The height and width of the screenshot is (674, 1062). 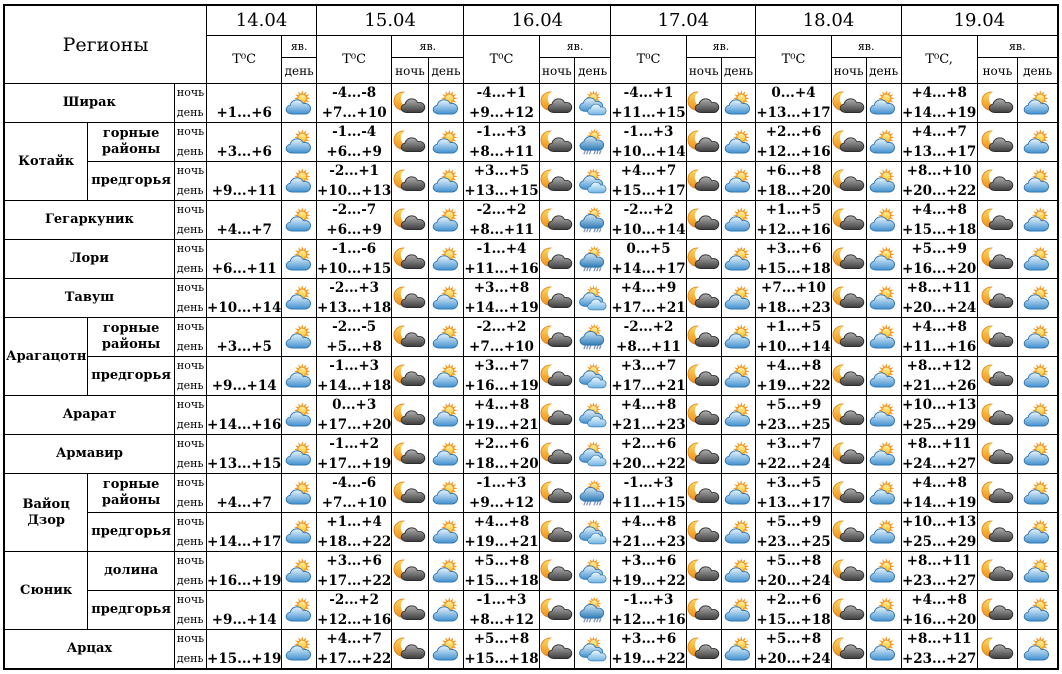 I want to click on night-temp: +10...+13, so click(x=939, y=405).